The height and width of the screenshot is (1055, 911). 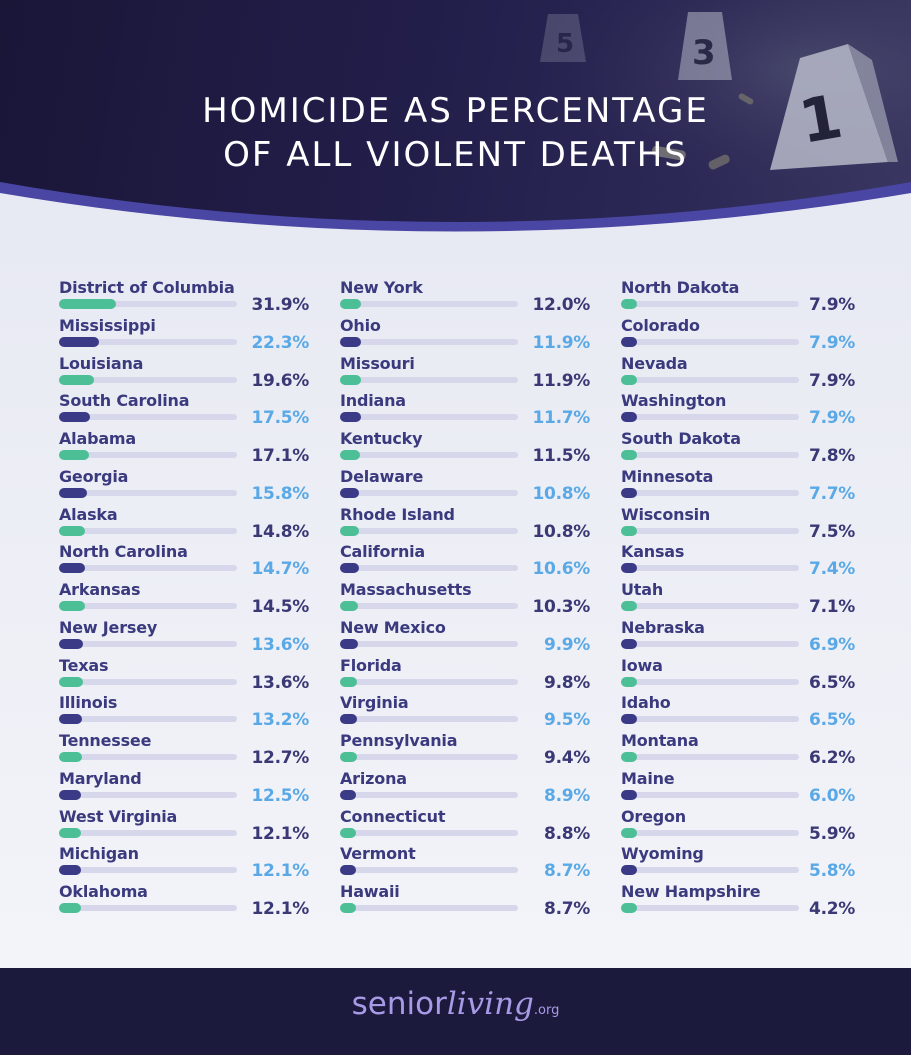 I want to click on category-label: Wisconsin, so click(x=666, y=514).